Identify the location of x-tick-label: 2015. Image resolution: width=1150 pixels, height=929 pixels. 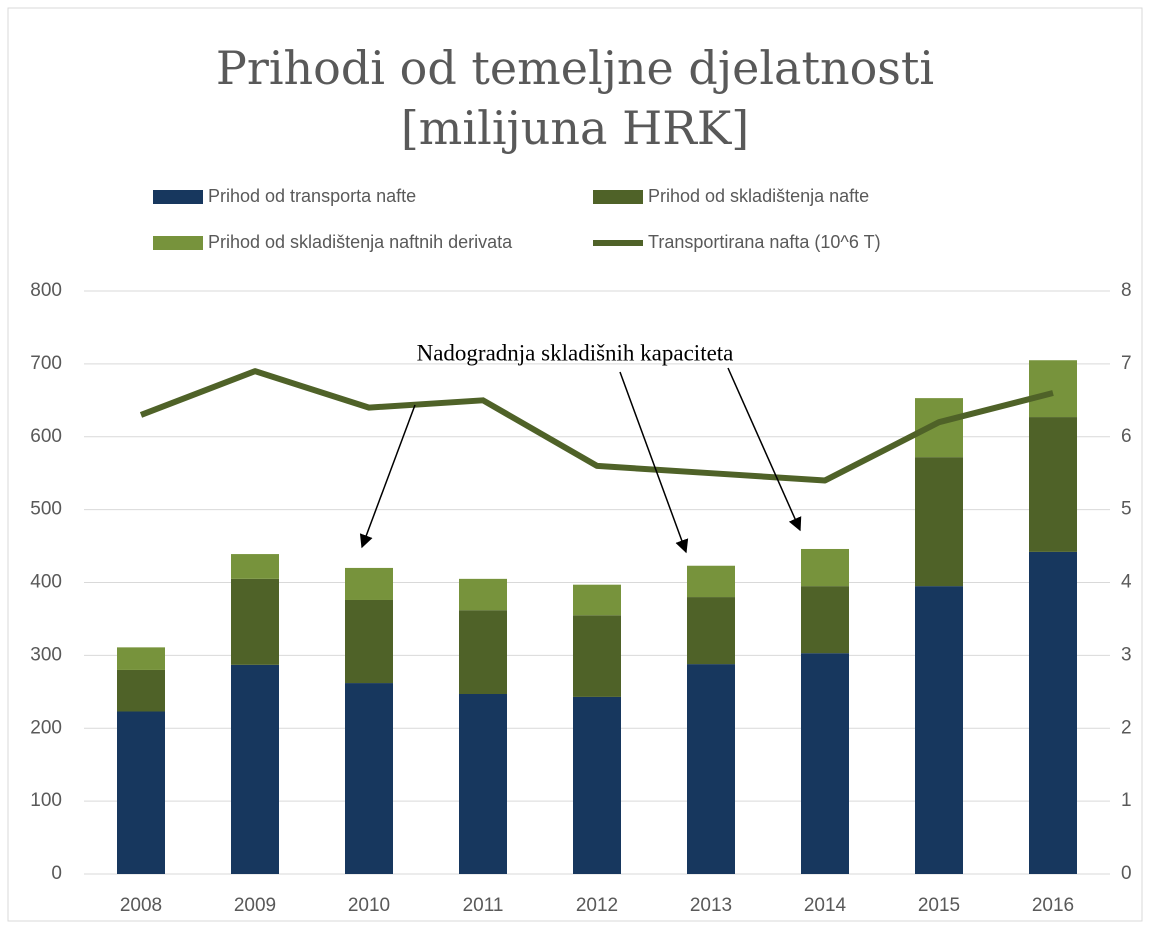
(939, 905).